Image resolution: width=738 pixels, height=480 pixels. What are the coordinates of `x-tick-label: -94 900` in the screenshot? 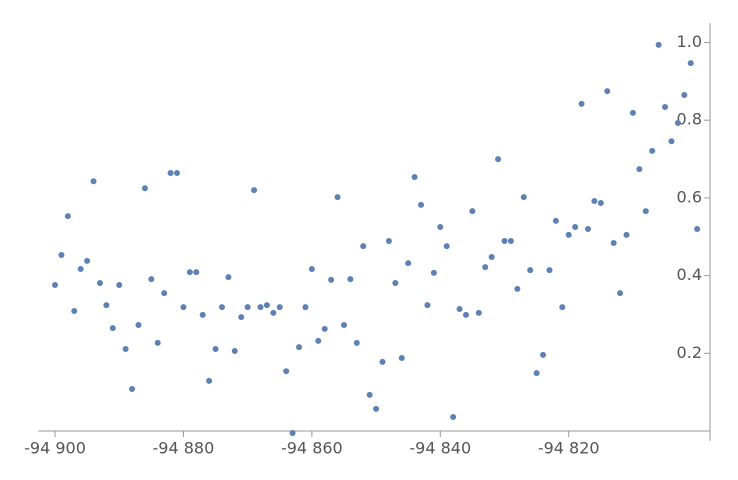 It's located at (55, 448).